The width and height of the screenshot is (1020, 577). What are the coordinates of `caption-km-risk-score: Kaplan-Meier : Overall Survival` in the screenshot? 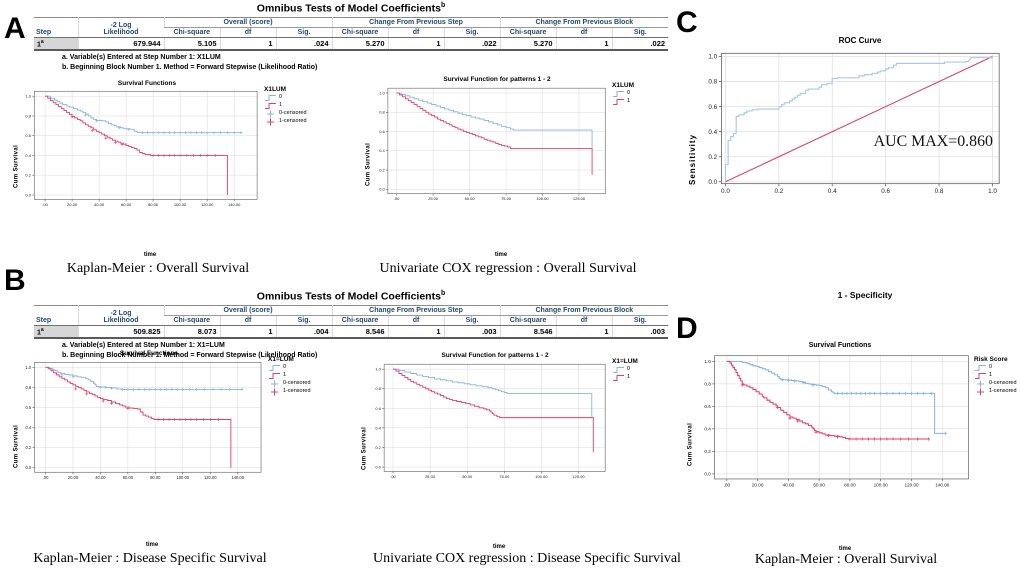 It's located at (846, 559).